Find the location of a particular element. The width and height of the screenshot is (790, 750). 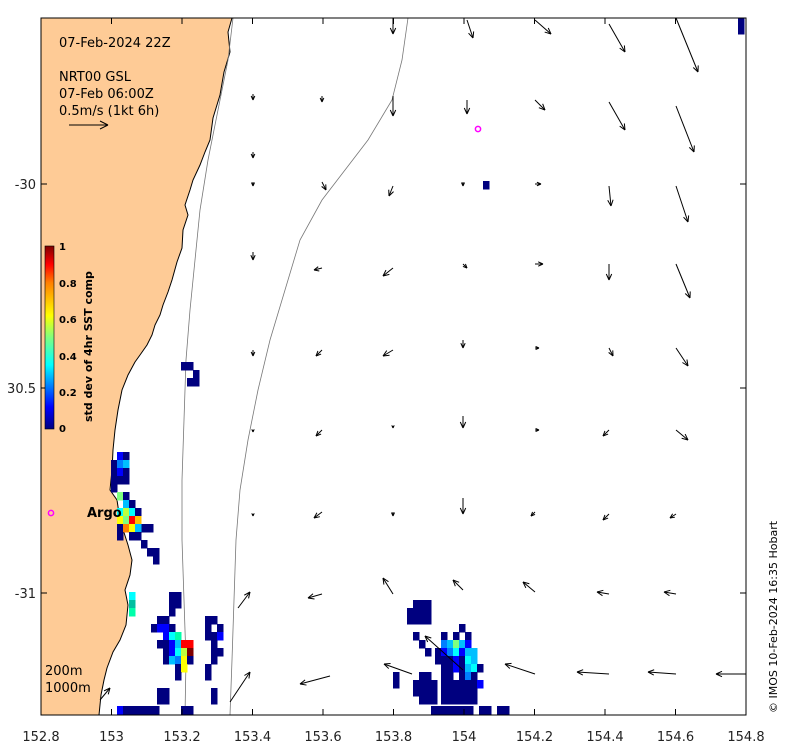

date-time-label: 07-Feb-2024 22Z is located at coordinates (115, 43).